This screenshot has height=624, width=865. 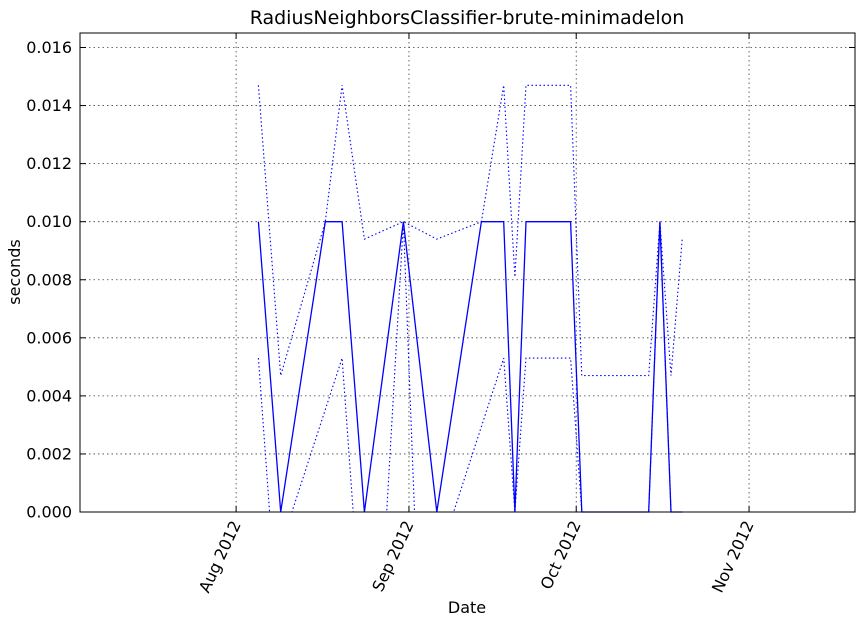 I want to click on y-tick-label: 0.010, so click(x=49, y=221).